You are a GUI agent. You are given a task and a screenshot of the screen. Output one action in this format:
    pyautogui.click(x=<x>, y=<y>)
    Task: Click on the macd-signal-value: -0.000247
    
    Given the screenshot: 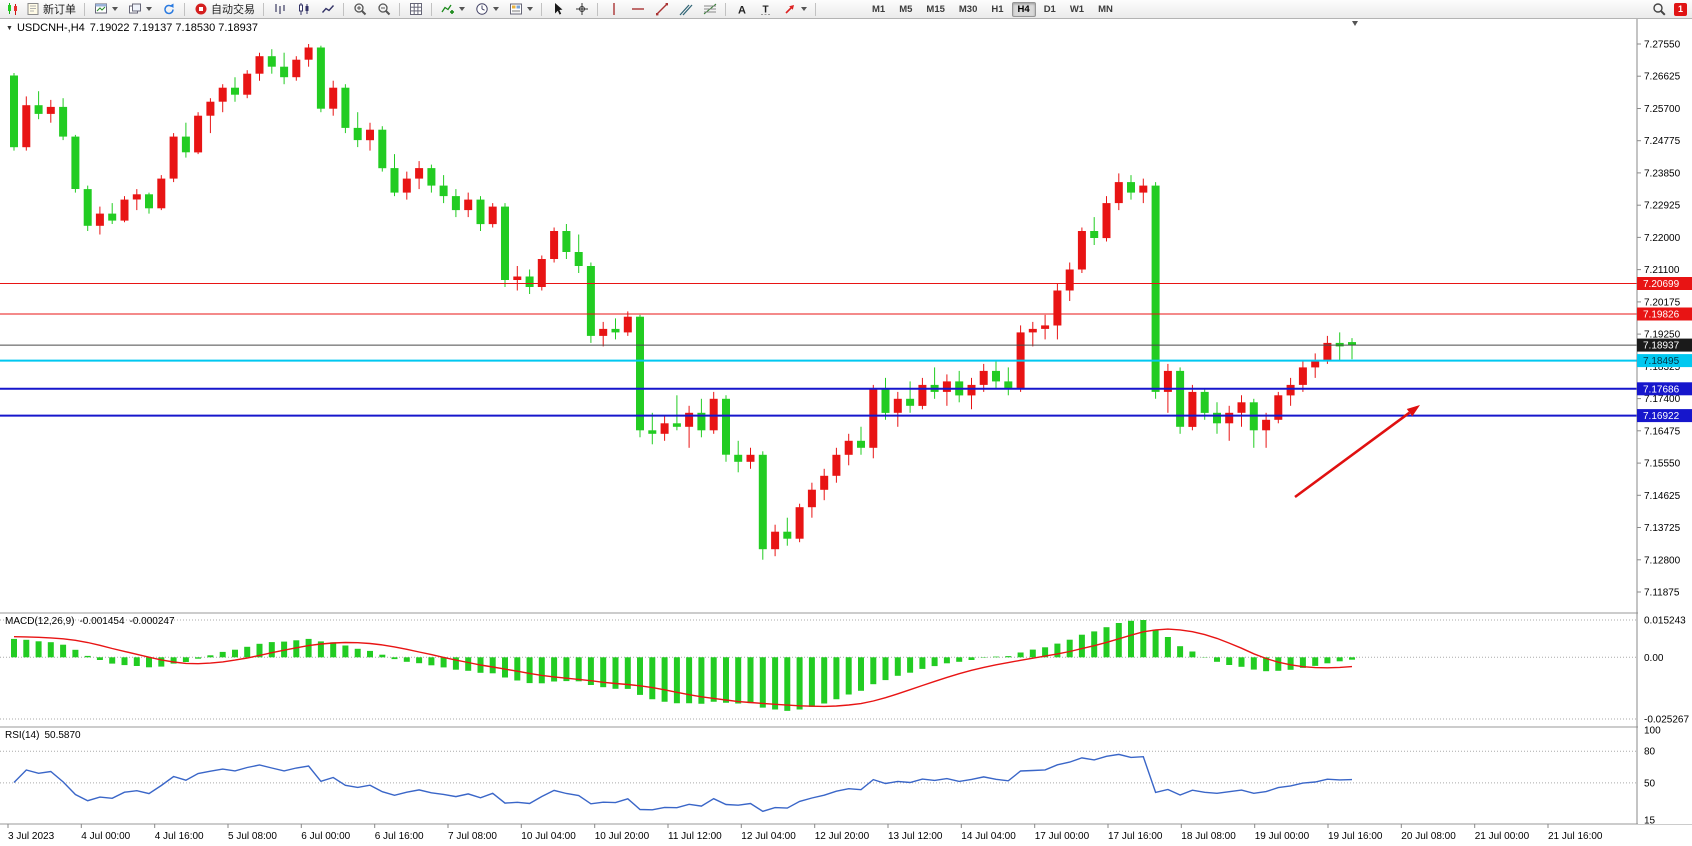 What is the action you would take?
    pyautogui.click(x=152, y=621)
    